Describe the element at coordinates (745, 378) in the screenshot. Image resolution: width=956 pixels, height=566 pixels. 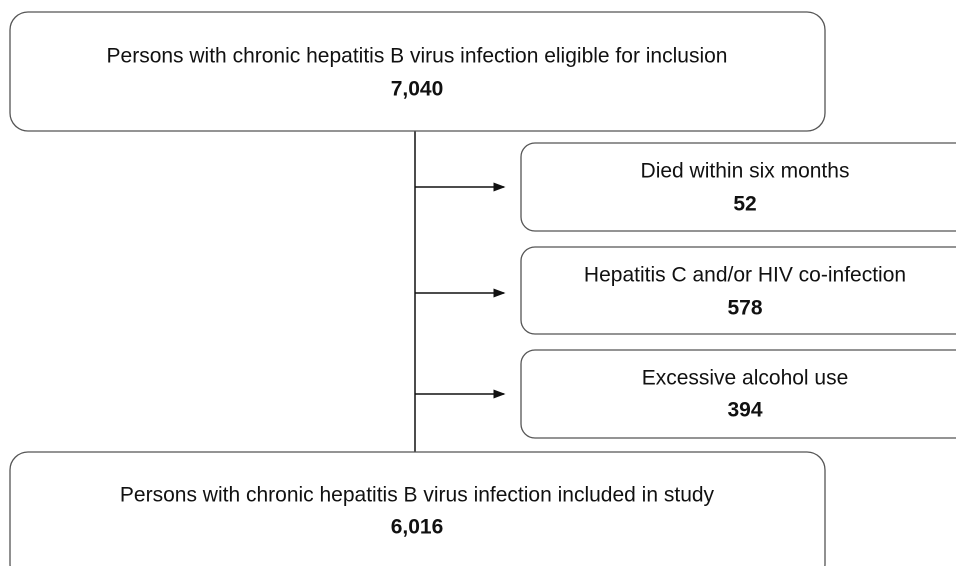
I see `node-label: Excessive alcohol use` at that location.